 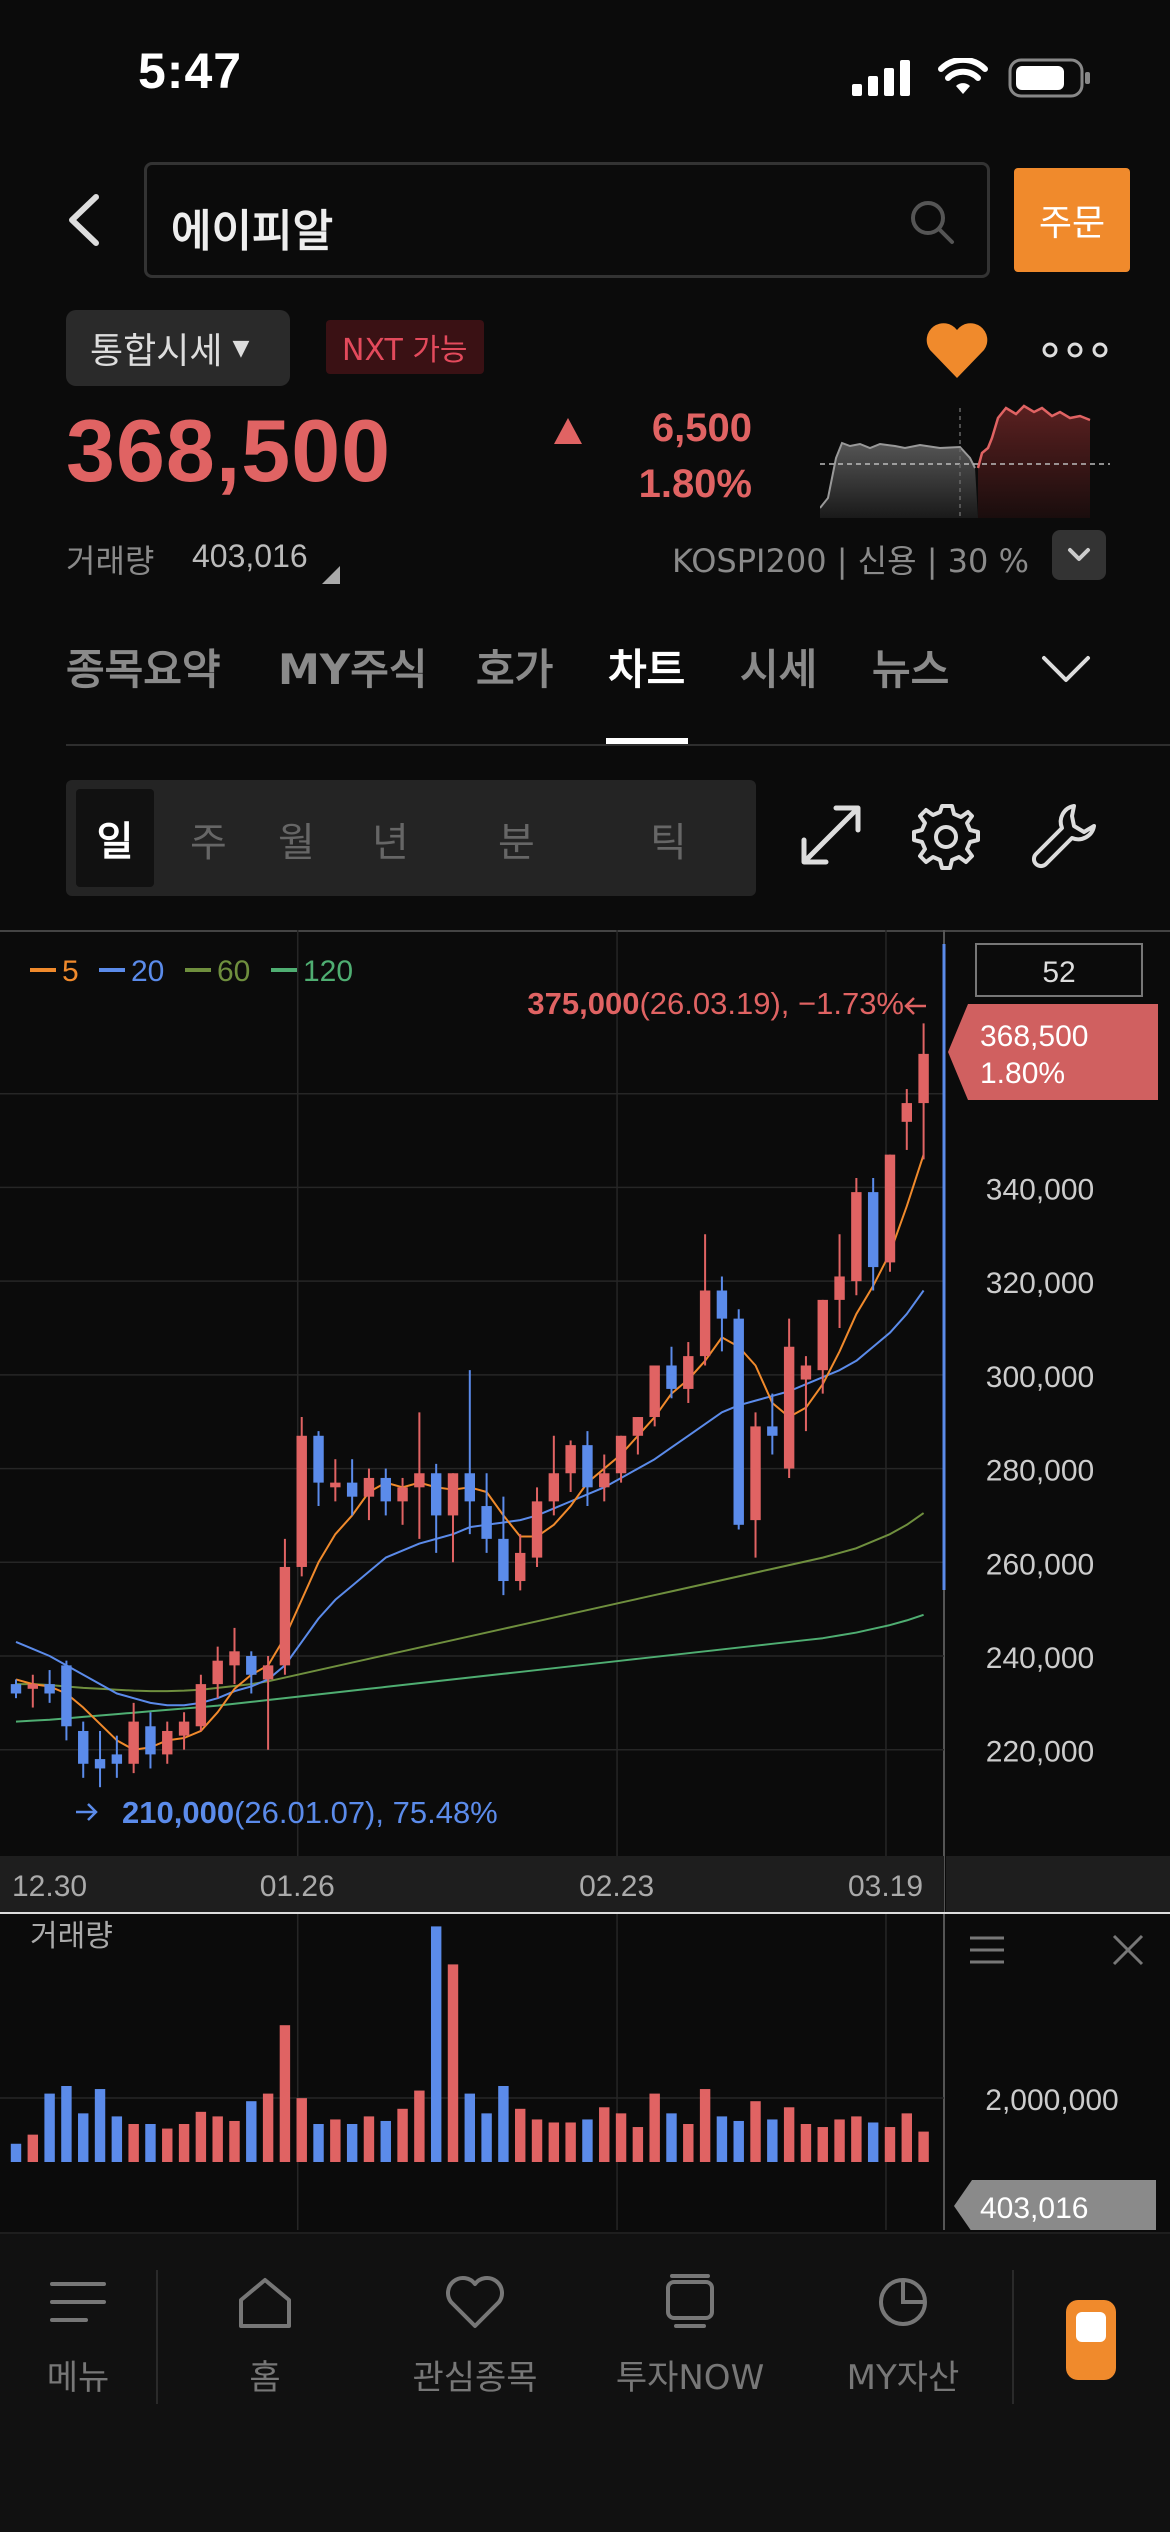 I want to click on y-tick-label: 300,000, so click(x=1040, y=1377).